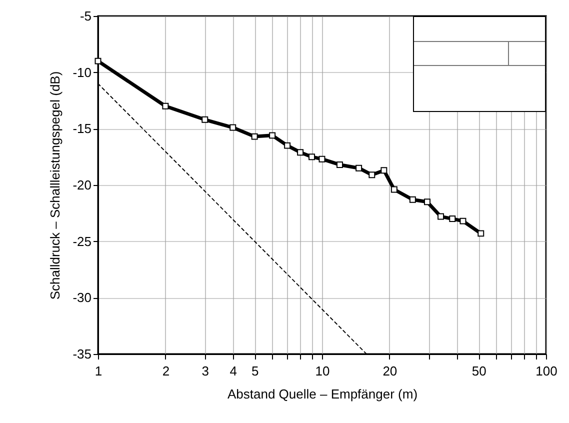 The height and width of the screenshot is (423, 569). I want to click on x-tick-label: 3, so click(205, 371).